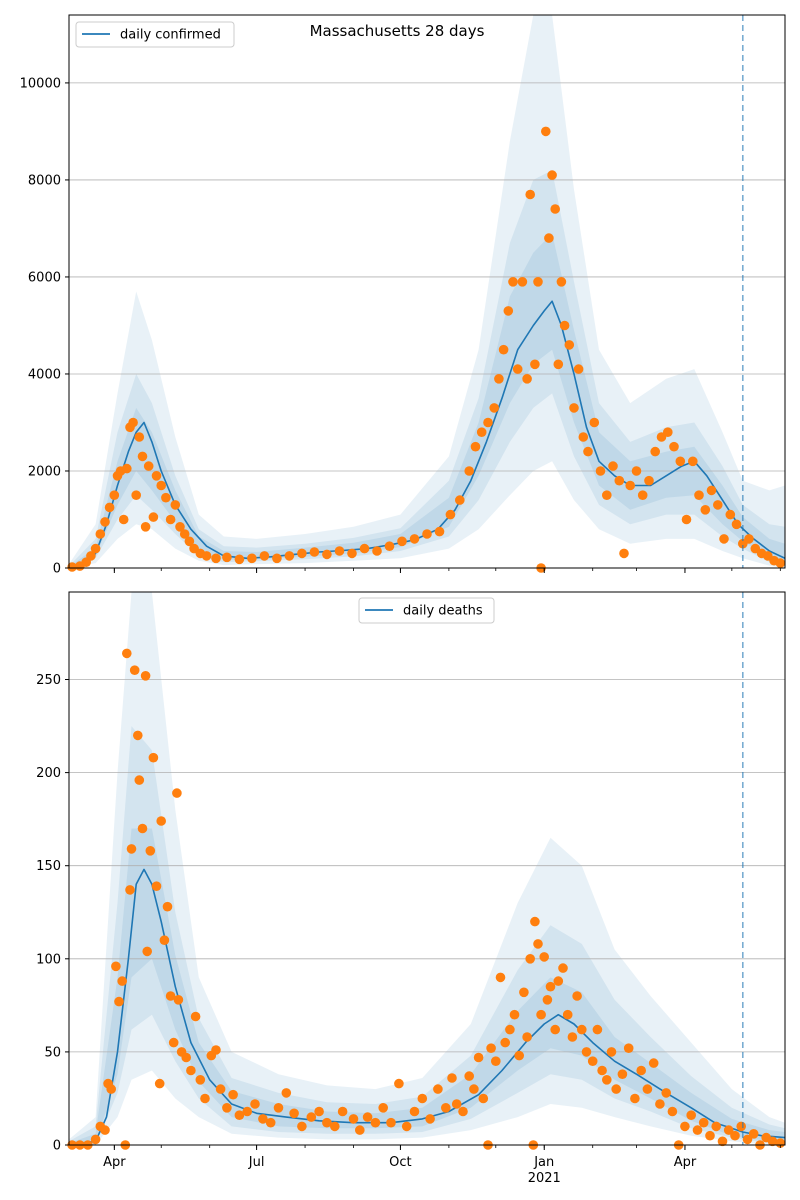 Image resolution: width=800 pixels, height=1200 pixels. I want to click on deaths-y-tick-label: 150, so click(48, 866).